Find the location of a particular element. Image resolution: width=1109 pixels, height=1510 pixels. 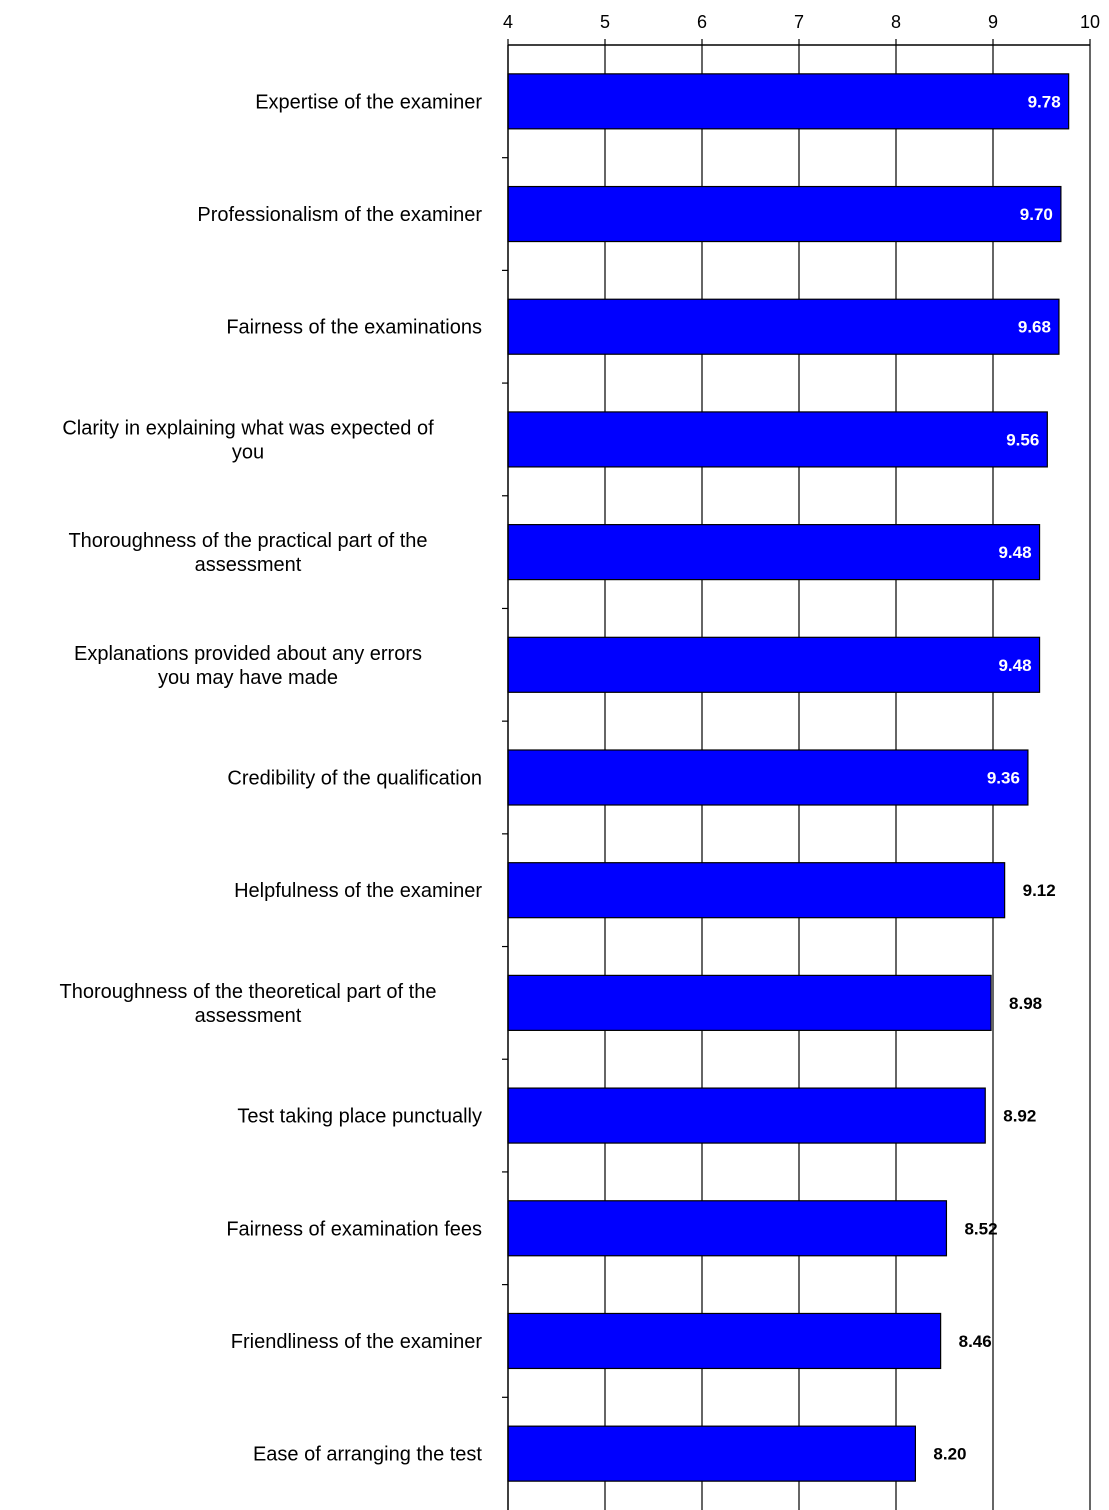

category-label-line: Helpfulness of the examiner is located at coordinates (358, 891).